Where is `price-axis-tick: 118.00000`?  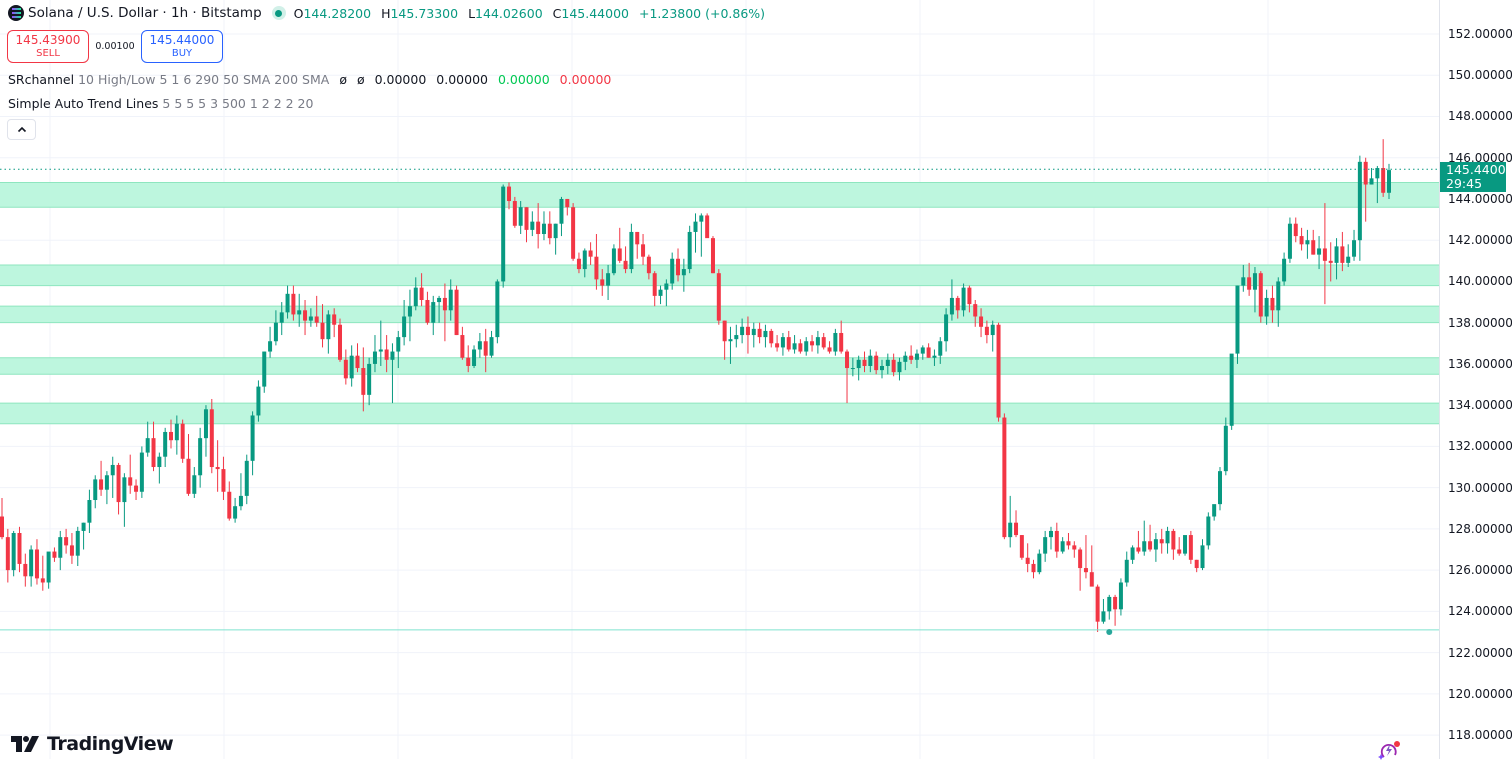
price-axis-tick: 118.00000 is located at coordinates (1480, 735).